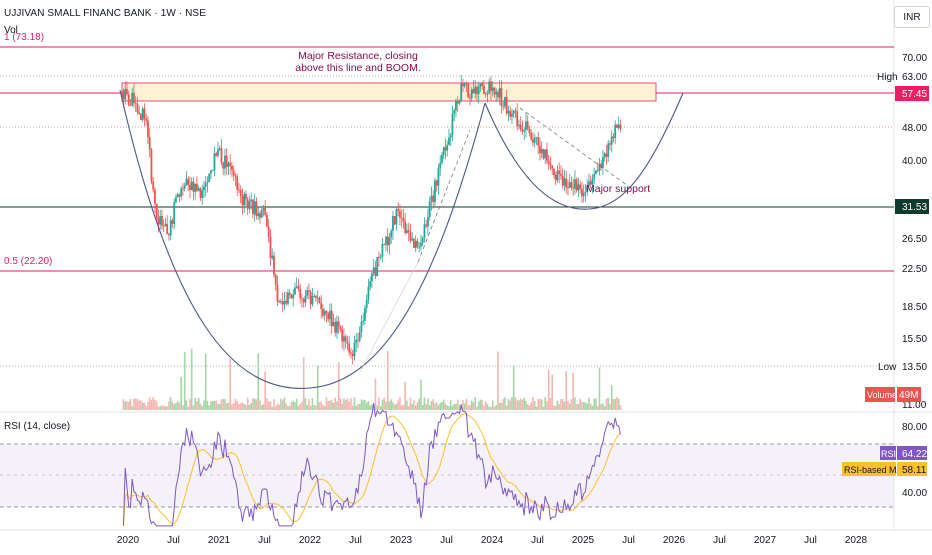 This screenshot has width=932, height=555. I want to click on volume-legend: Vol, so click(11, 30).